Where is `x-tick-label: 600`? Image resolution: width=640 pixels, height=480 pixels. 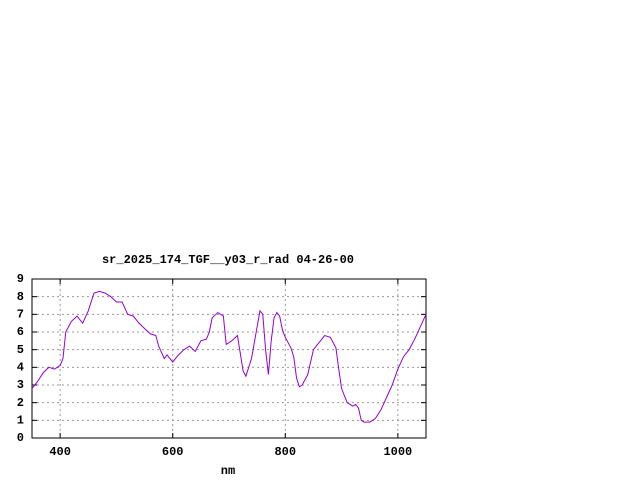
x-tick-label: 600 is located at coordinates (173, 452).